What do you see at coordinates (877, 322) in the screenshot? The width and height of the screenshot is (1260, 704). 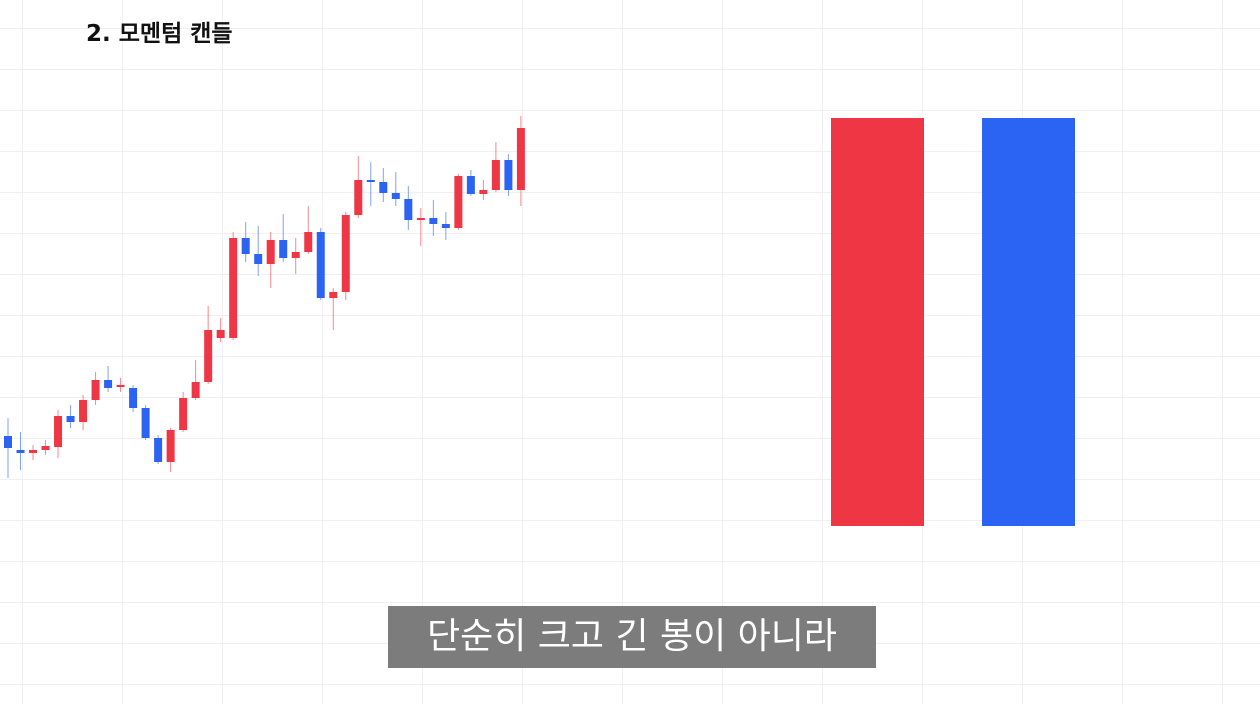 I see `big-red-candle` at bounding box center [877, 322].